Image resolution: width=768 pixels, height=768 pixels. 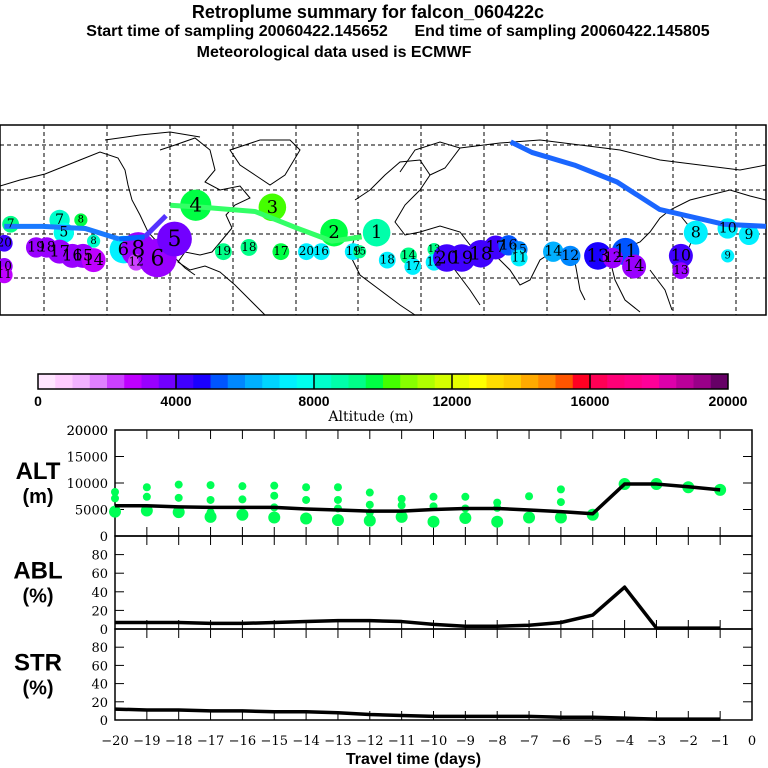 I want to click on y-tick-label: 20, so click(x=99, y=703).